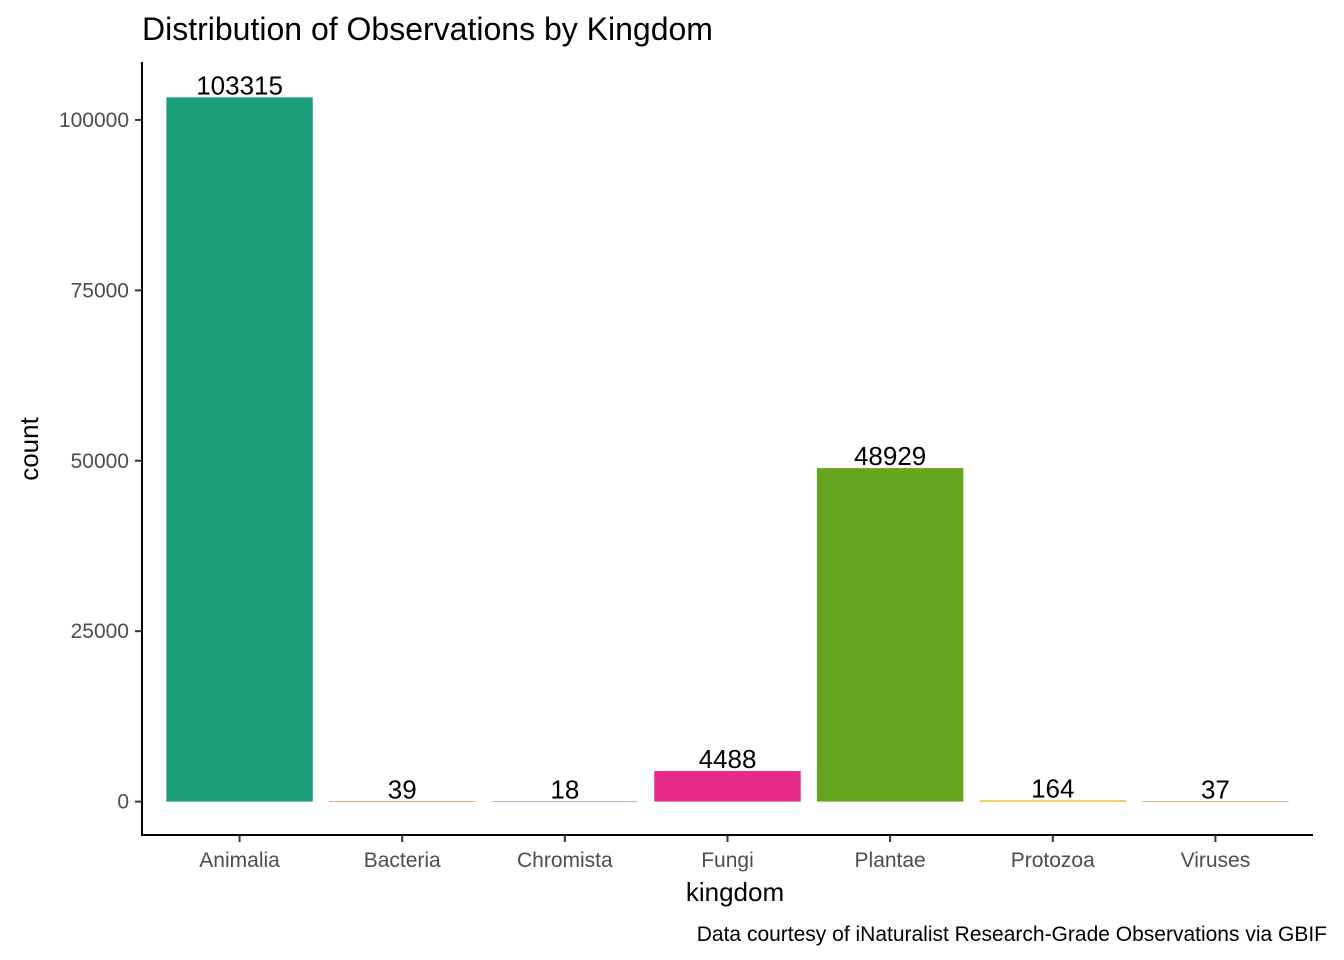  I want to click on bar-fungi, so click(727, 786).